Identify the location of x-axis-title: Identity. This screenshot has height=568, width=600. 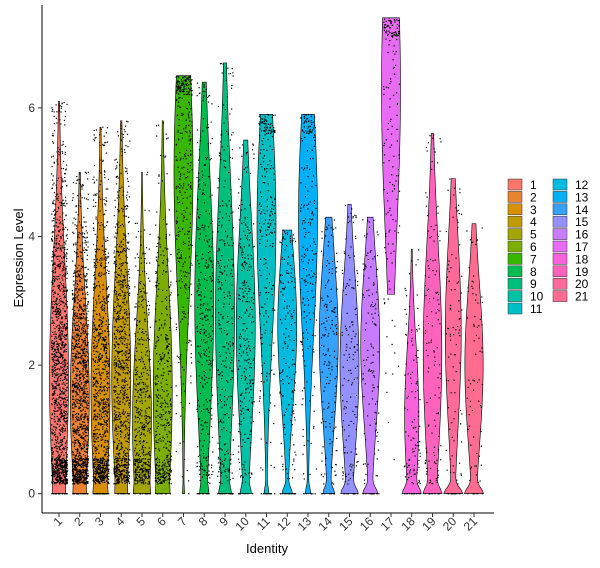
(267, 548).